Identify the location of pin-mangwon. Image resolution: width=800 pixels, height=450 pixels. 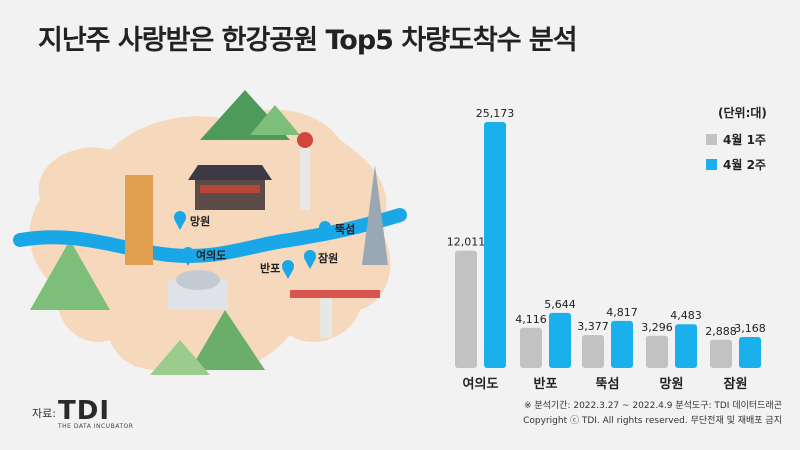
(180, 220).